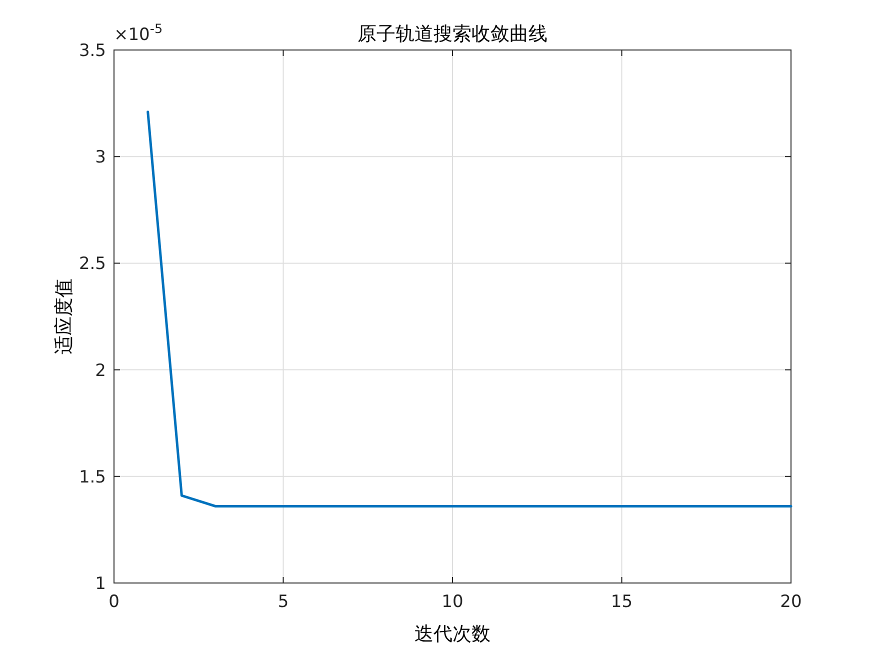 The width and height of the screenshot is (875, 656). I want to click on y-tick-label: 1, so click(100, 584).